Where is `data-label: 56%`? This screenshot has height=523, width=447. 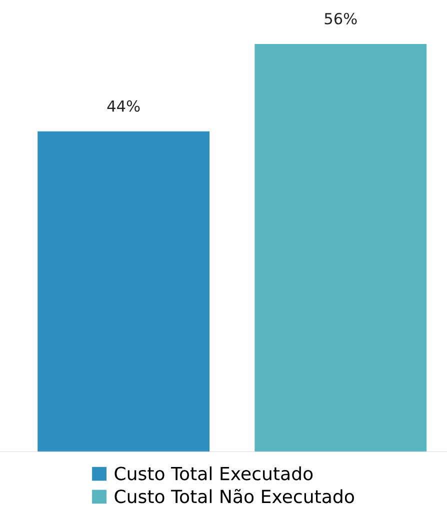
data-label: 56% is located at coordinates (340, 18).